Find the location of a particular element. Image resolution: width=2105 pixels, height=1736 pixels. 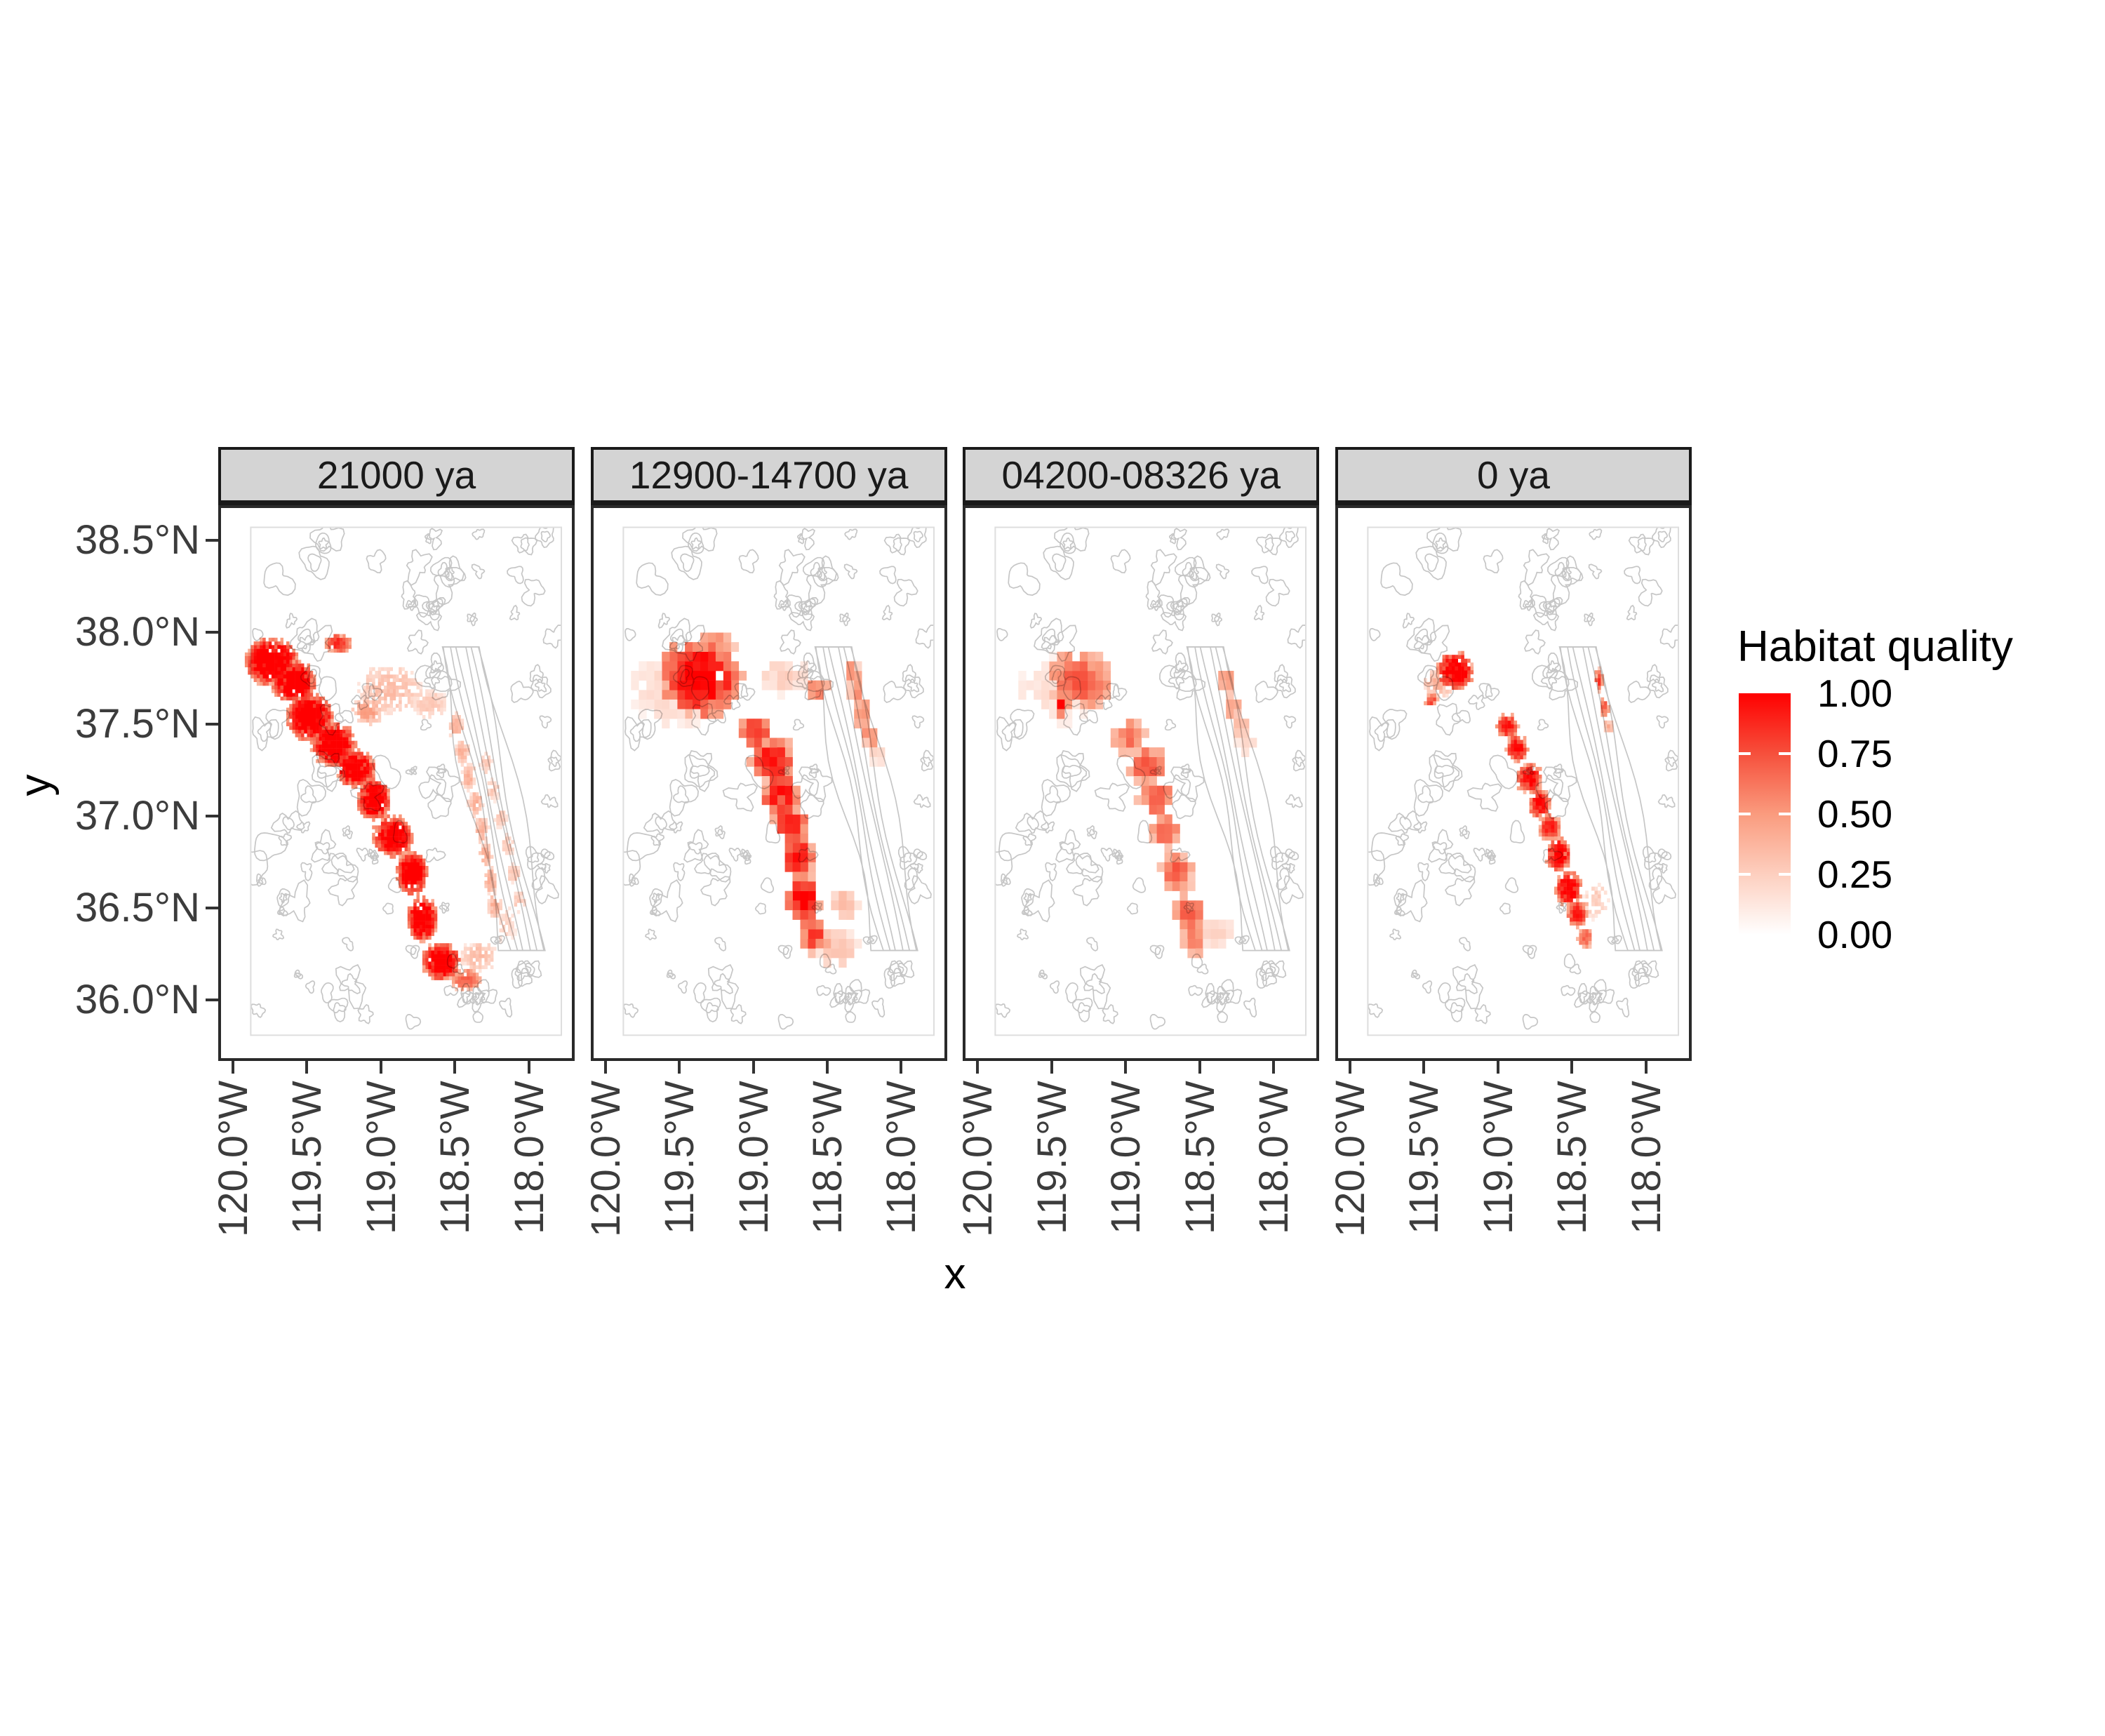

y-tick-label: 38.5°N is located at coordinates (137, 539).